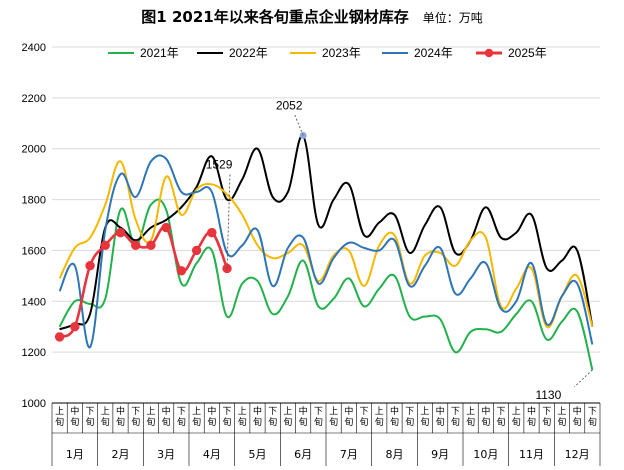  What do you see at coordinates (212, 454) in the screenshot?
I see `month-label: 4月` at bounding box center [212, 454].